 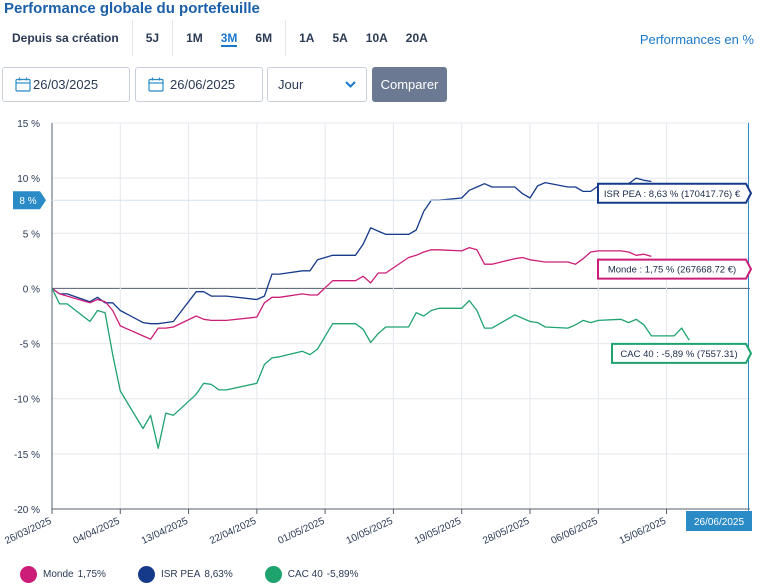 I want to click on legend-series-name: Monde, so click(x=58, y=574).